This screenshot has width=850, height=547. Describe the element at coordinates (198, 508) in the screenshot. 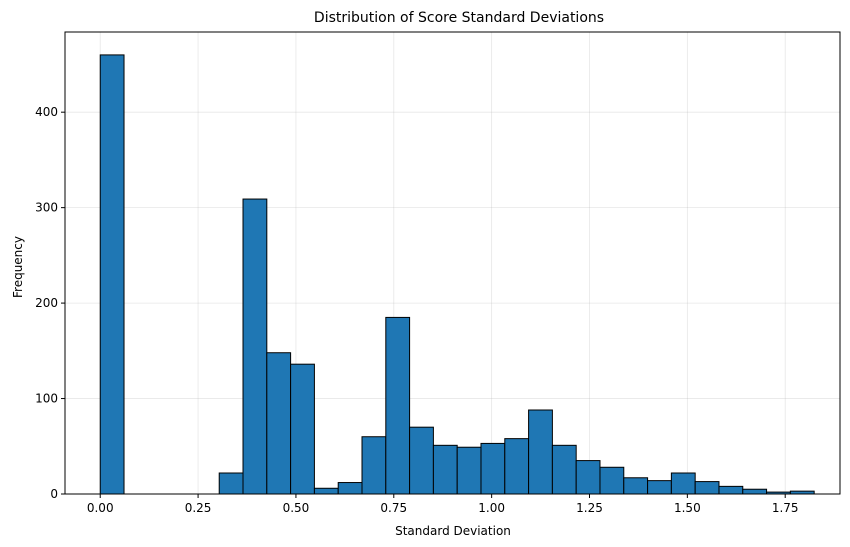

I see `x-tick-label: 0.25` at that location.